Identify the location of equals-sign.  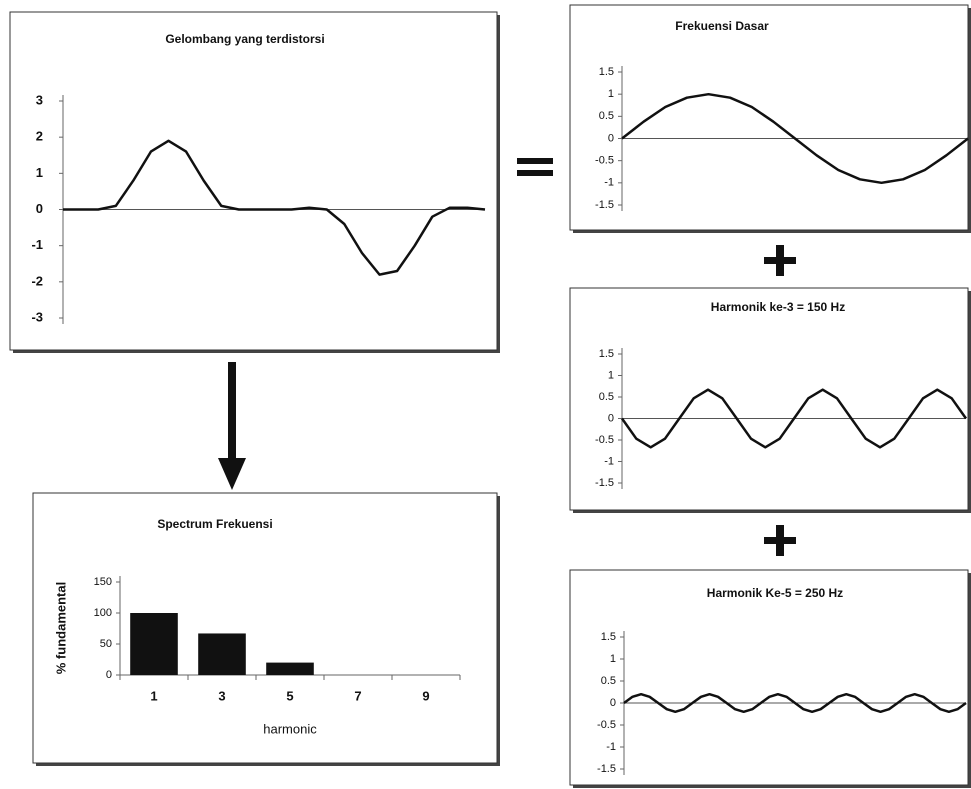
(535, 167).